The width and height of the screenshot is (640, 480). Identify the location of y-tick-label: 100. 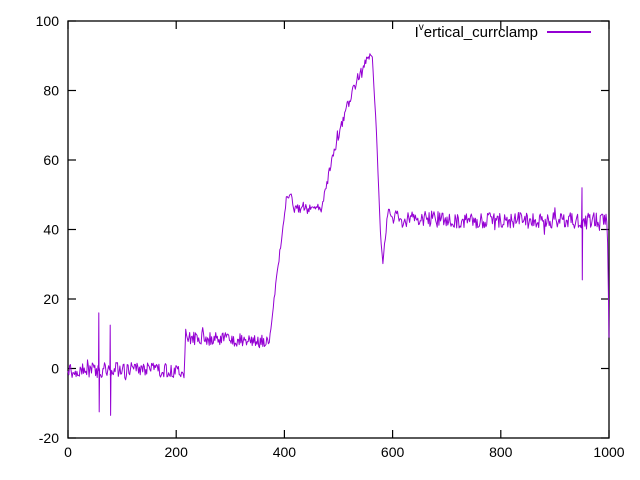
(48, 21).